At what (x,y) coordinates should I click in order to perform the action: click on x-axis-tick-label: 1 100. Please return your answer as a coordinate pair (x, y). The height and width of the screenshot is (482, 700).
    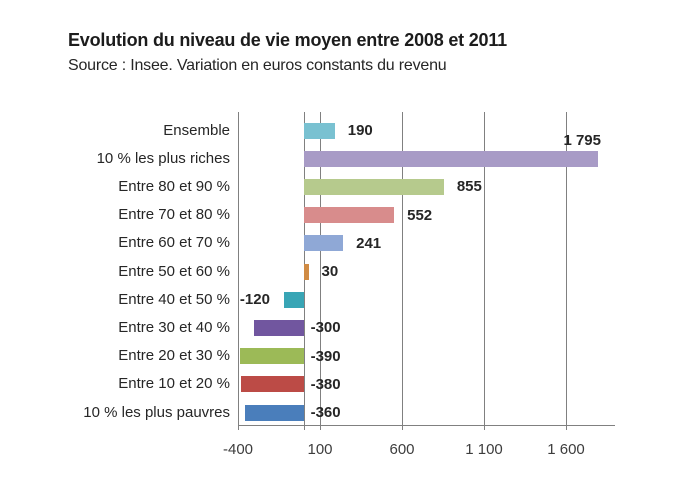
    Looking at the image, I should click on (484, 449).